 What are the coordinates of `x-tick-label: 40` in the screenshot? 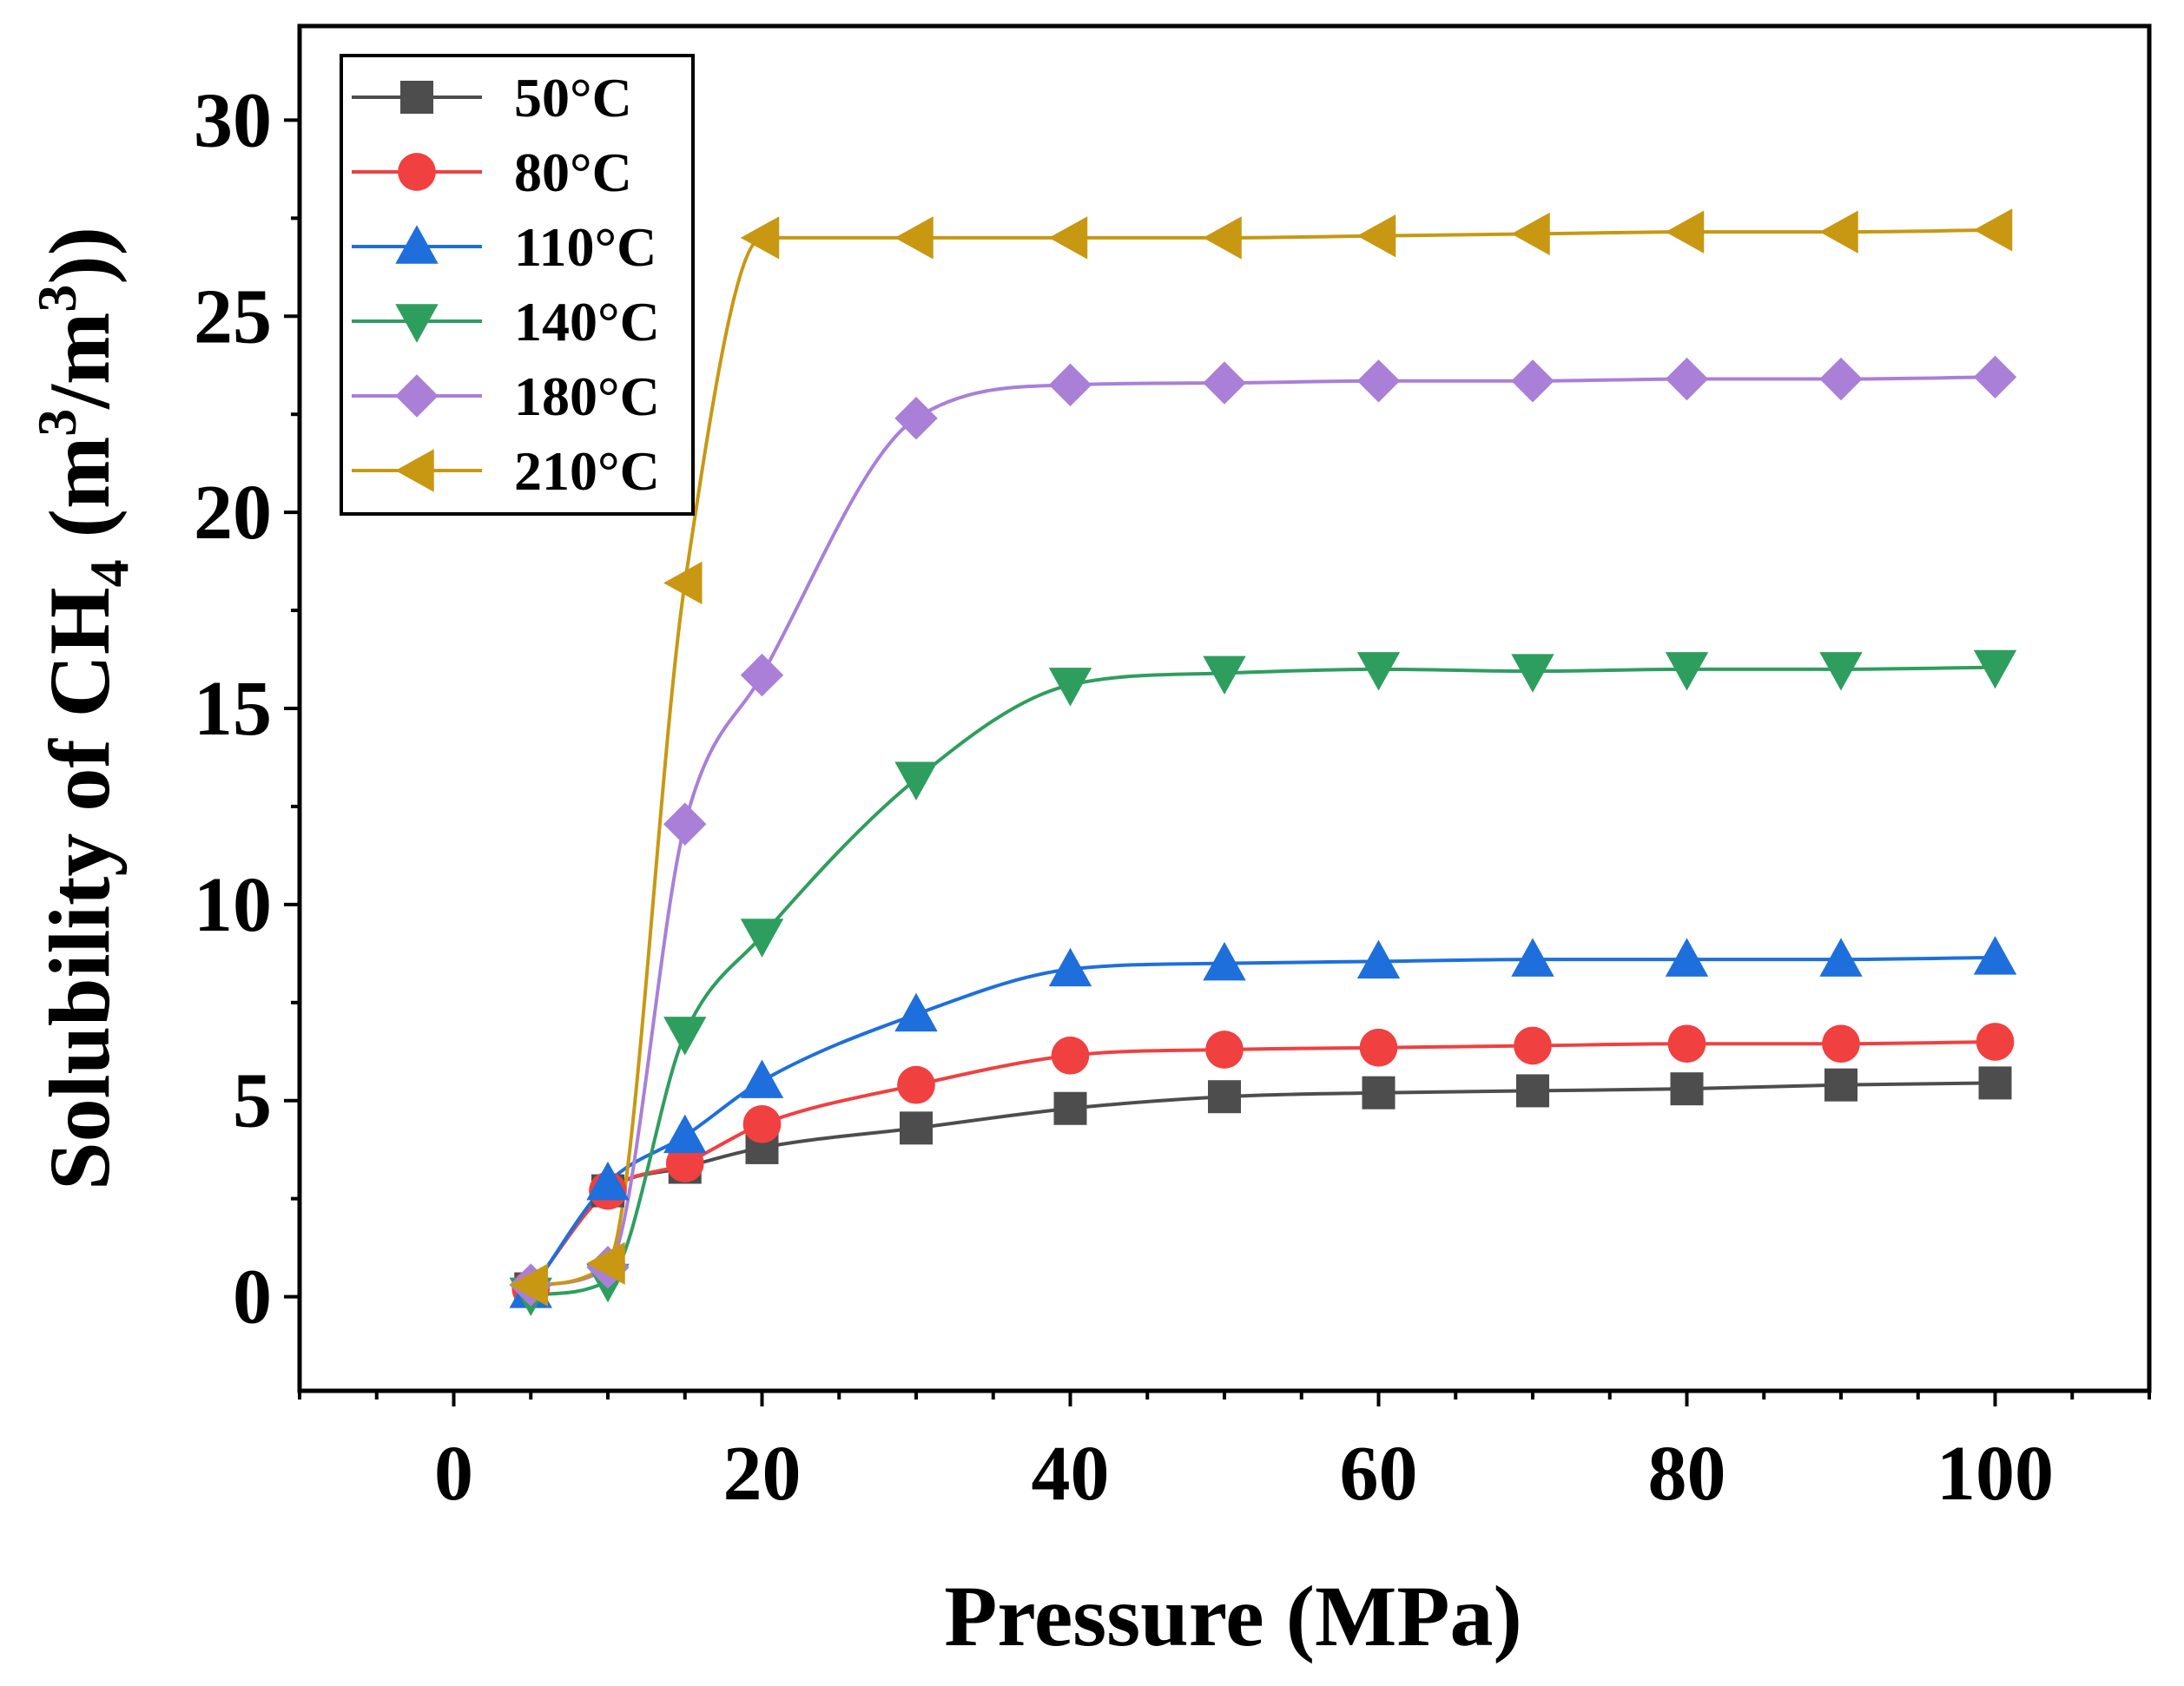 It's located at (1071, 1474).